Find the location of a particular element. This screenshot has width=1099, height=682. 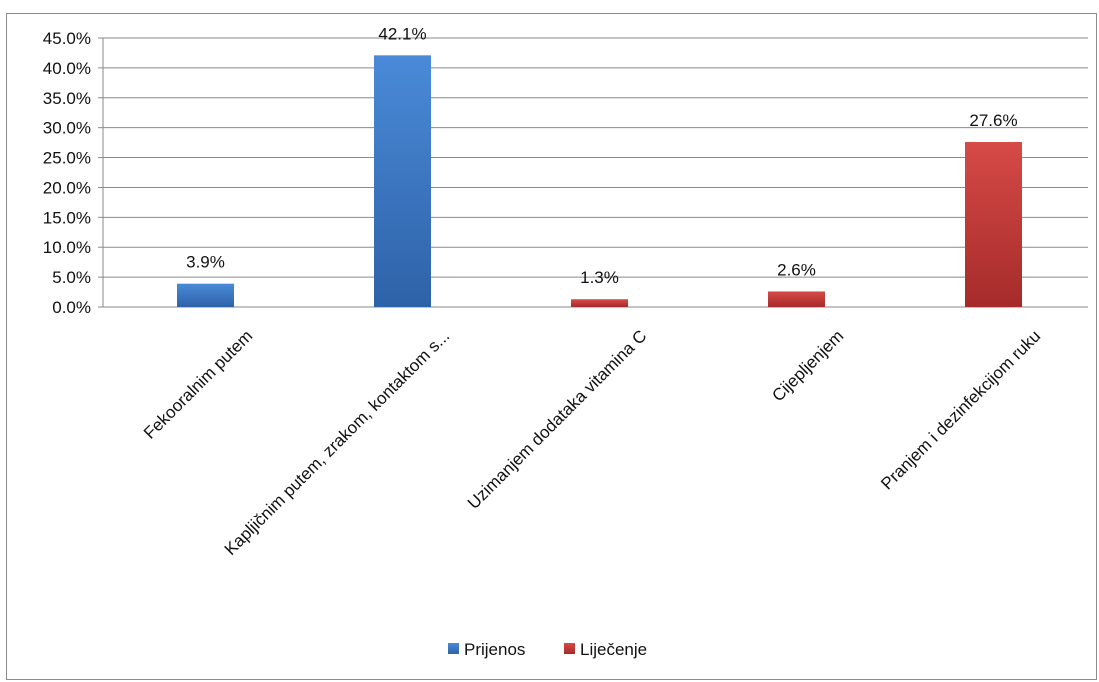

y-tick-label: 15.0% is located at coordinates (67, 217).